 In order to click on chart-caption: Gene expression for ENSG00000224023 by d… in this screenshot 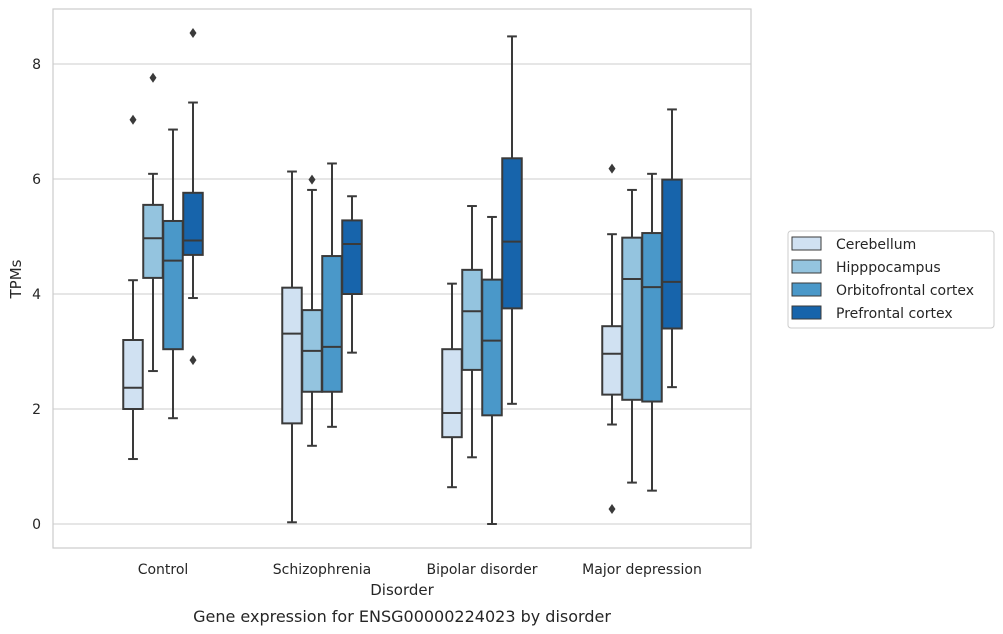, I will do `click(402, 616)`.